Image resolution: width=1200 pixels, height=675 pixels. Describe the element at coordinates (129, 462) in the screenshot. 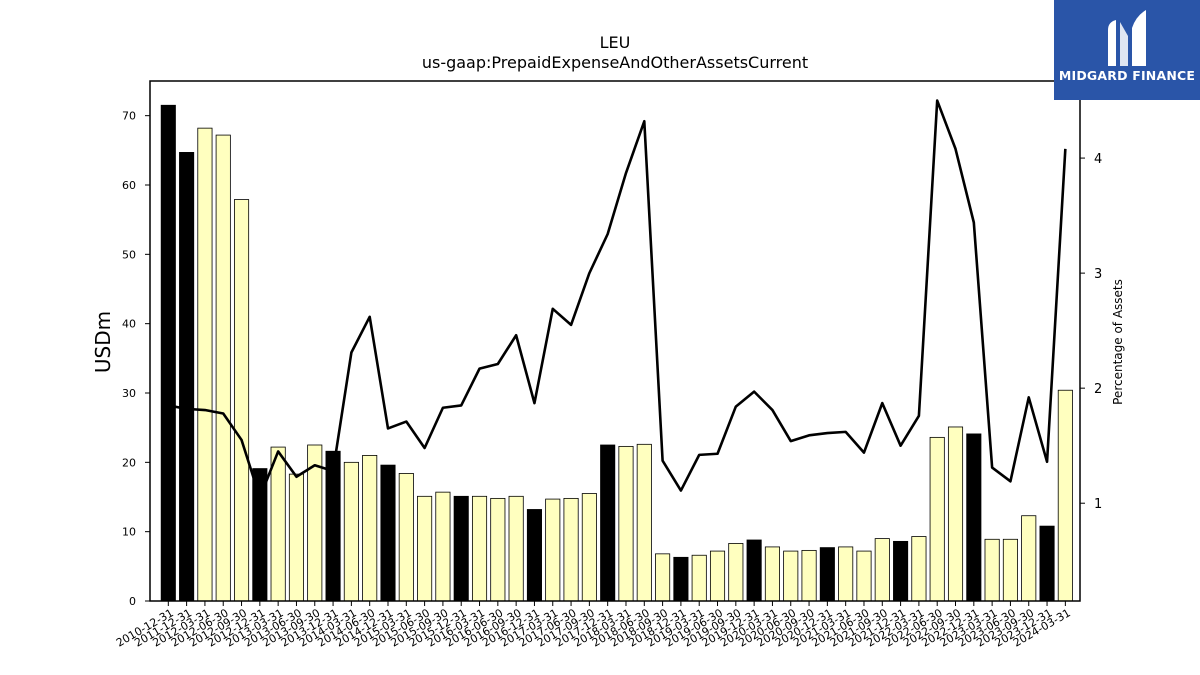

I see `y-tick-label: 20` at that location.